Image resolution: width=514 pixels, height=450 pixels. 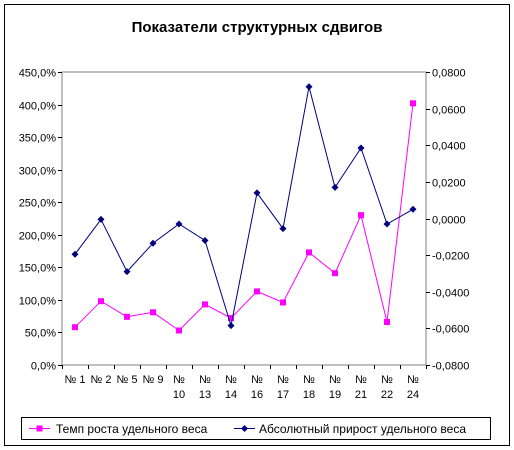 What do you see at coordinates (205, 387) in the screenshot?
I see `x-tick-label: № 13` at bounding box center [205, 387].